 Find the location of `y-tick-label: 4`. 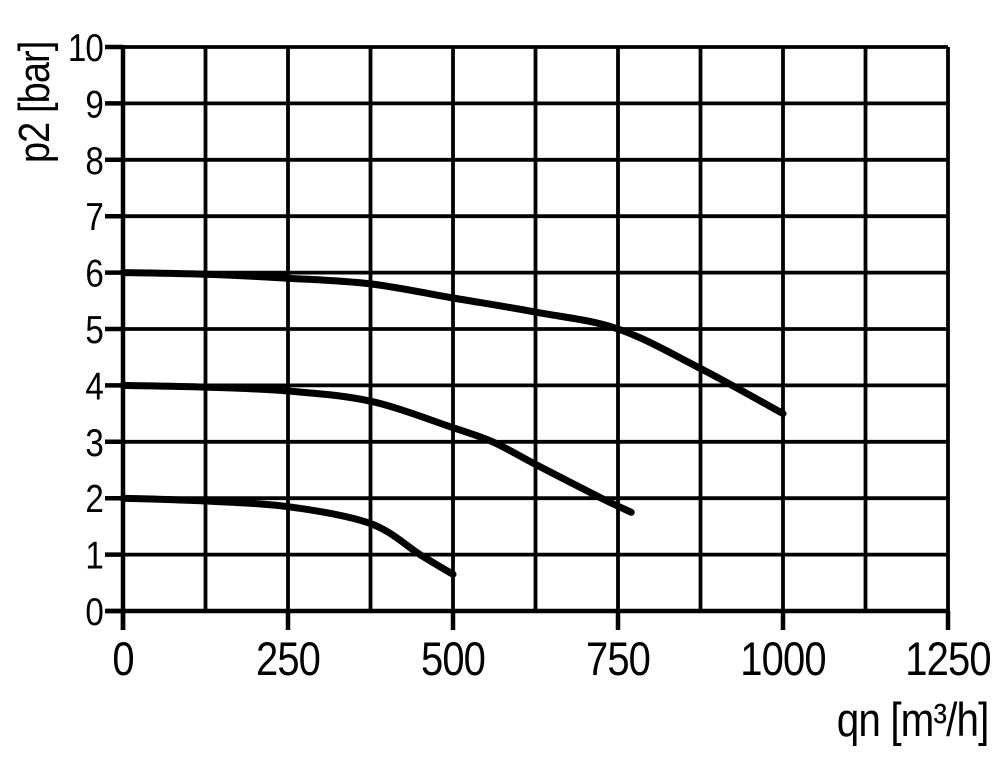

y-tick-label: 4 is located at coordinates (94, 386).